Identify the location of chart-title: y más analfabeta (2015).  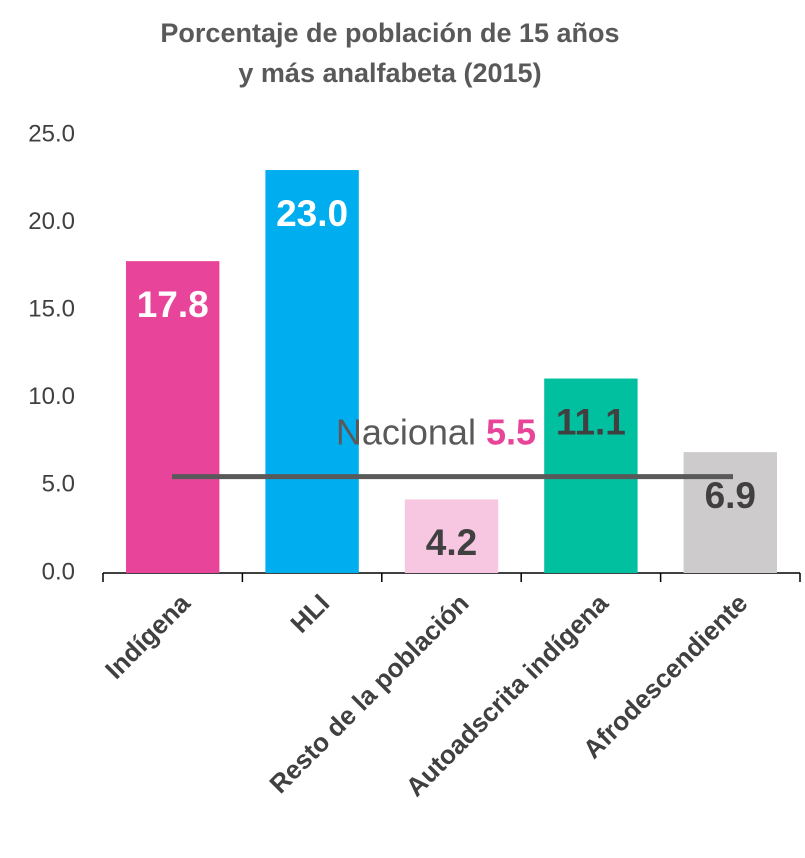
(389, 73).